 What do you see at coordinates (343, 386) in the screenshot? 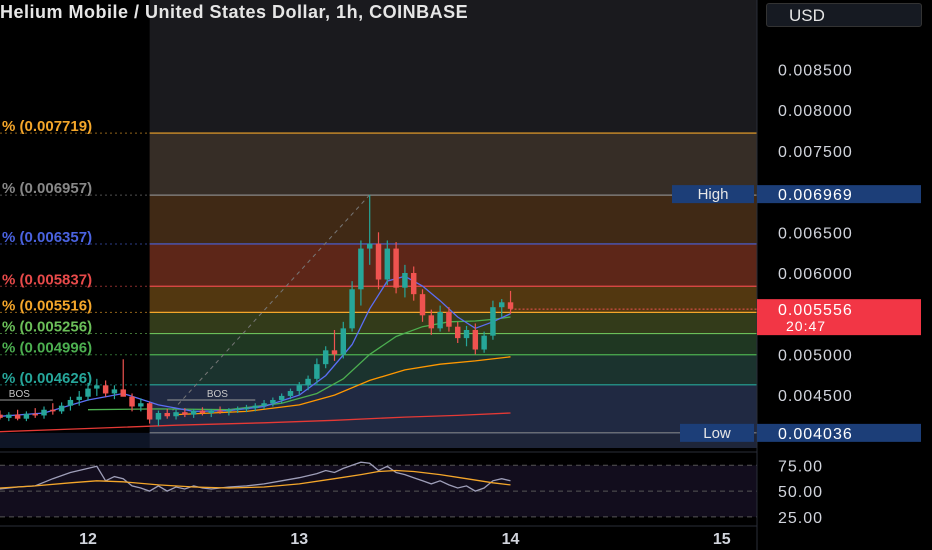
I see `ma-long-line` at bounding box center [343, 386].